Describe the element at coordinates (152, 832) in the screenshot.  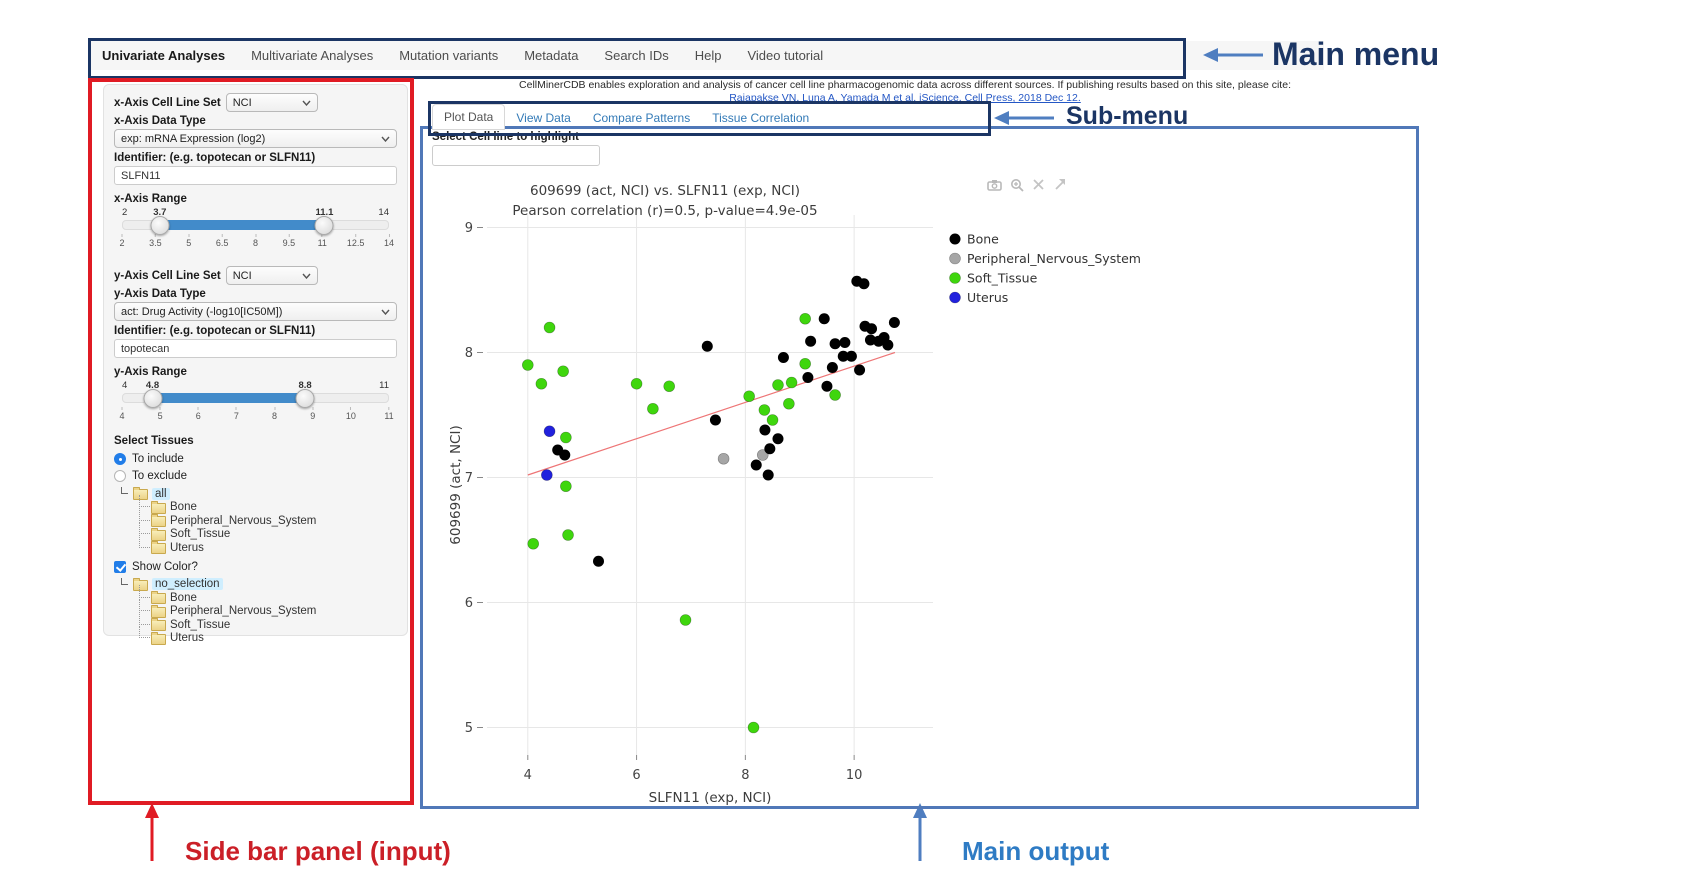
I see `sidebar-arrow-icon` at that location.